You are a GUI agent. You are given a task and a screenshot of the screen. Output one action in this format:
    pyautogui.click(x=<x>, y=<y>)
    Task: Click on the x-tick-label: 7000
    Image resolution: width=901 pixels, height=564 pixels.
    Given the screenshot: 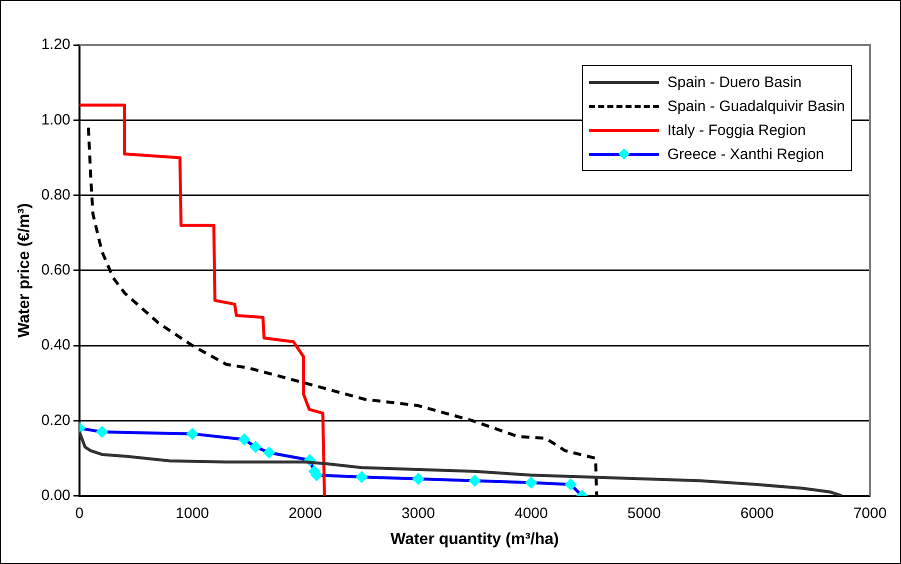 What is the action you would take?
    pyautogui.click(x=870, y=513)
    